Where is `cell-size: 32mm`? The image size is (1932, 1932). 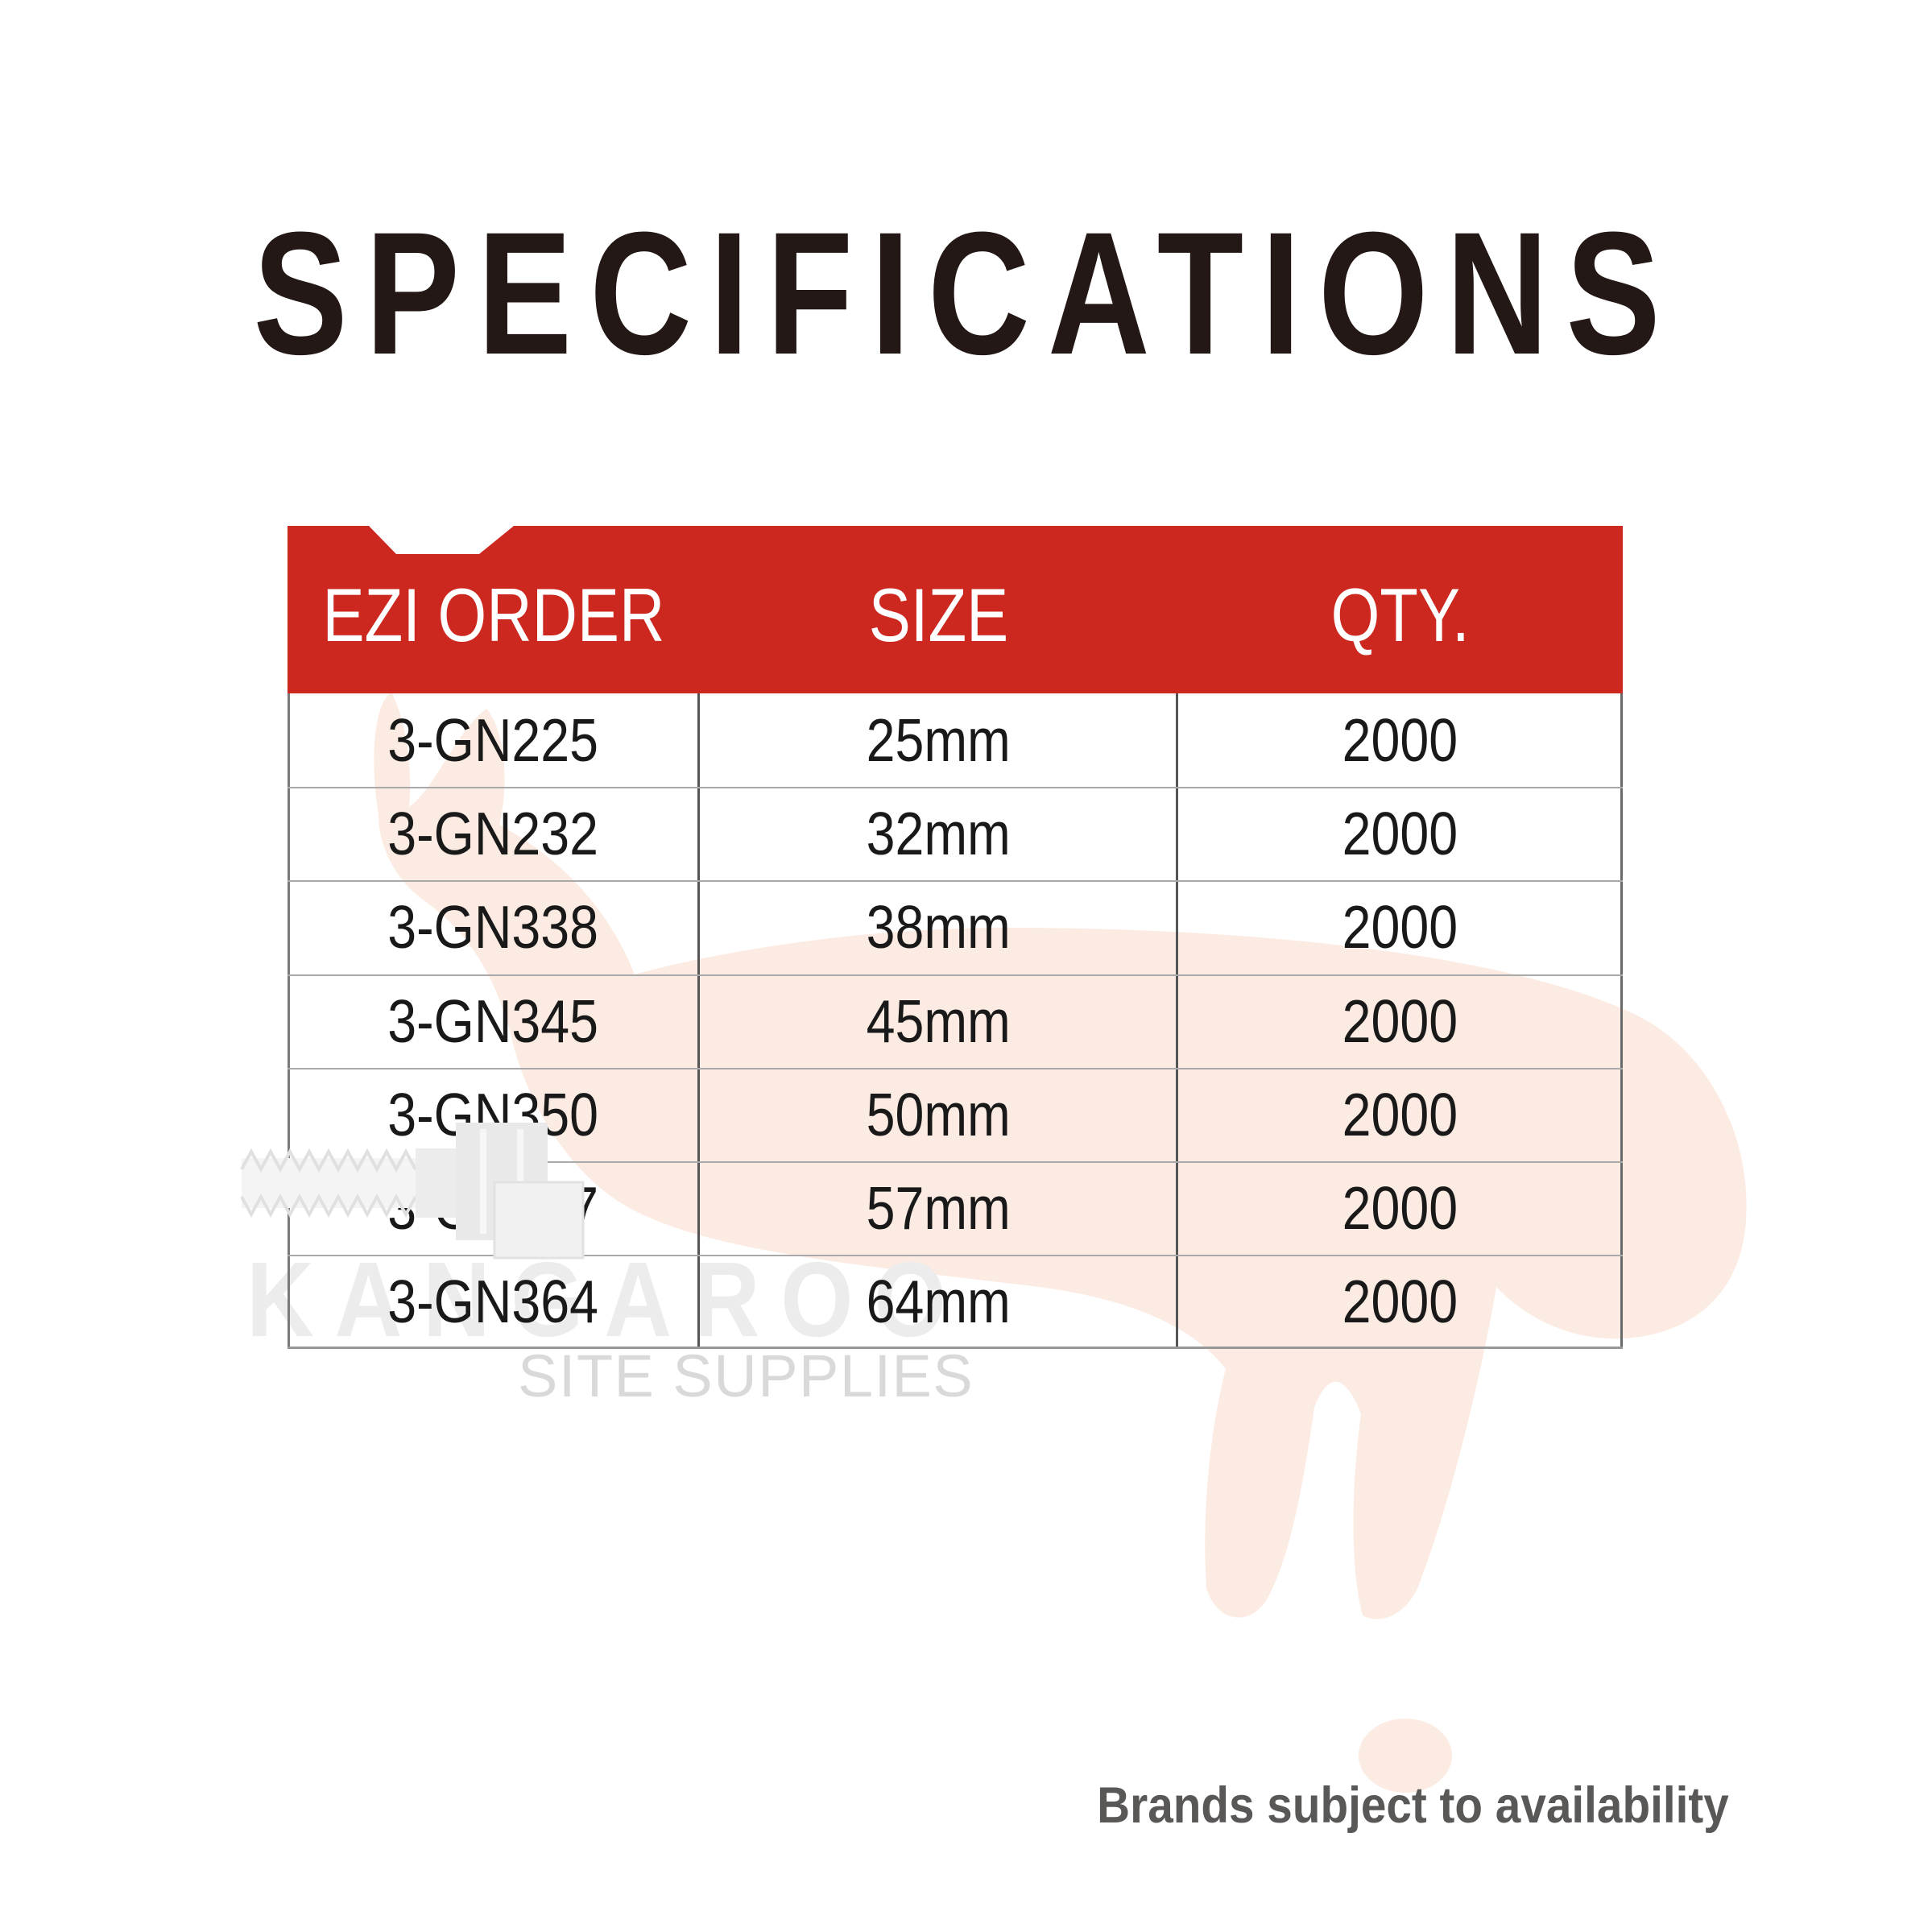 cell-size: 32mm is located at coordinates (938, 834).